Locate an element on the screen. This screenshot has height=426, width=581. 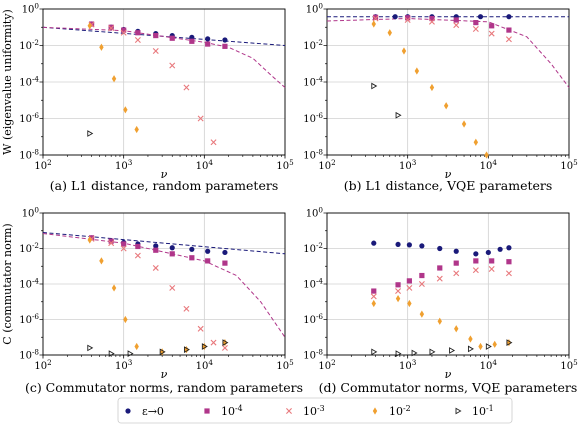
legend-label: 10-2 is located at coordinates (400, 411).